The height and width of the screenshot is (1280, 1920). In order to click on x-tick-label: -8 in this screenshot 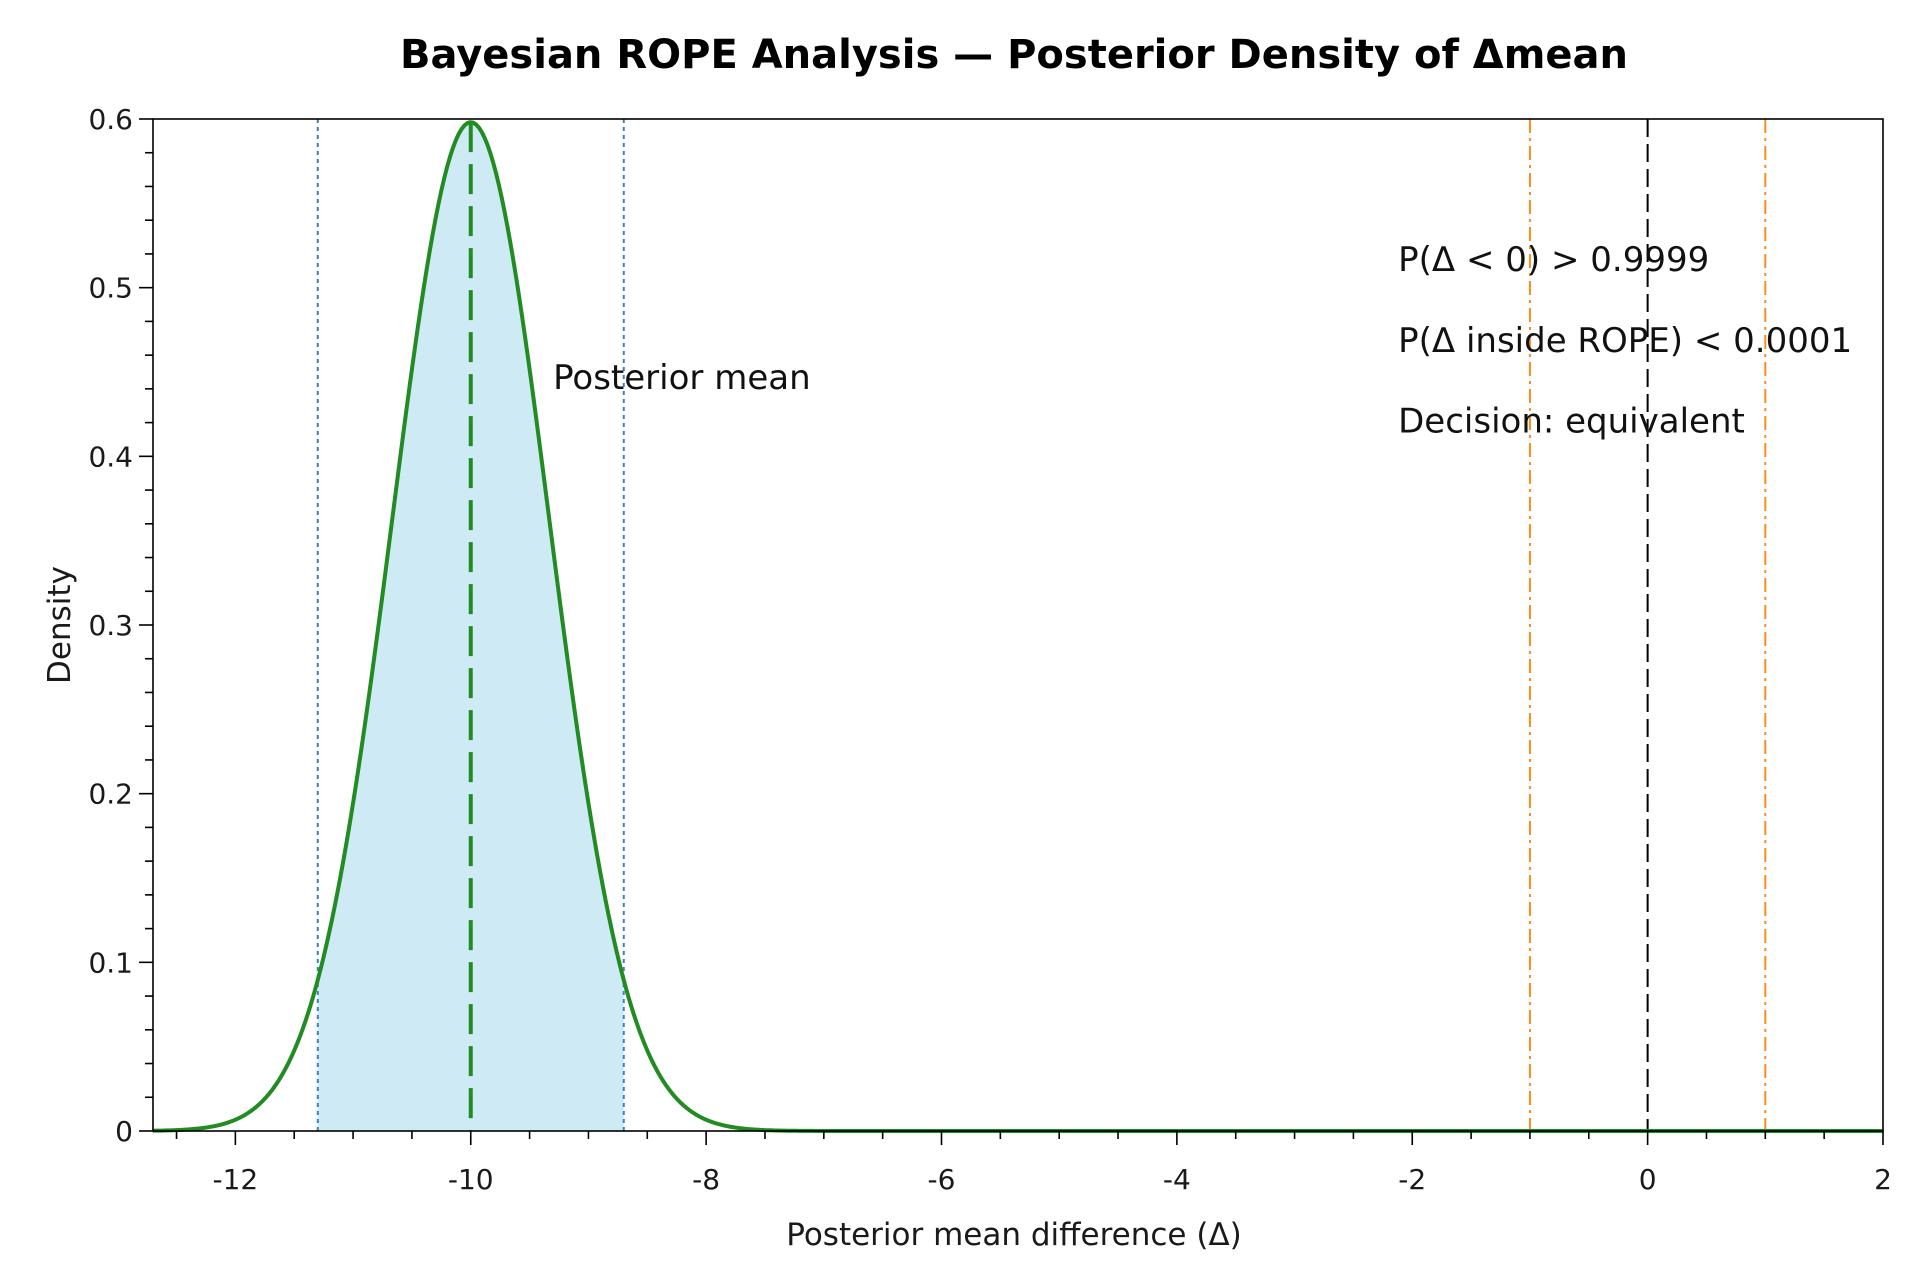, I will do `click(706, 1179)`.